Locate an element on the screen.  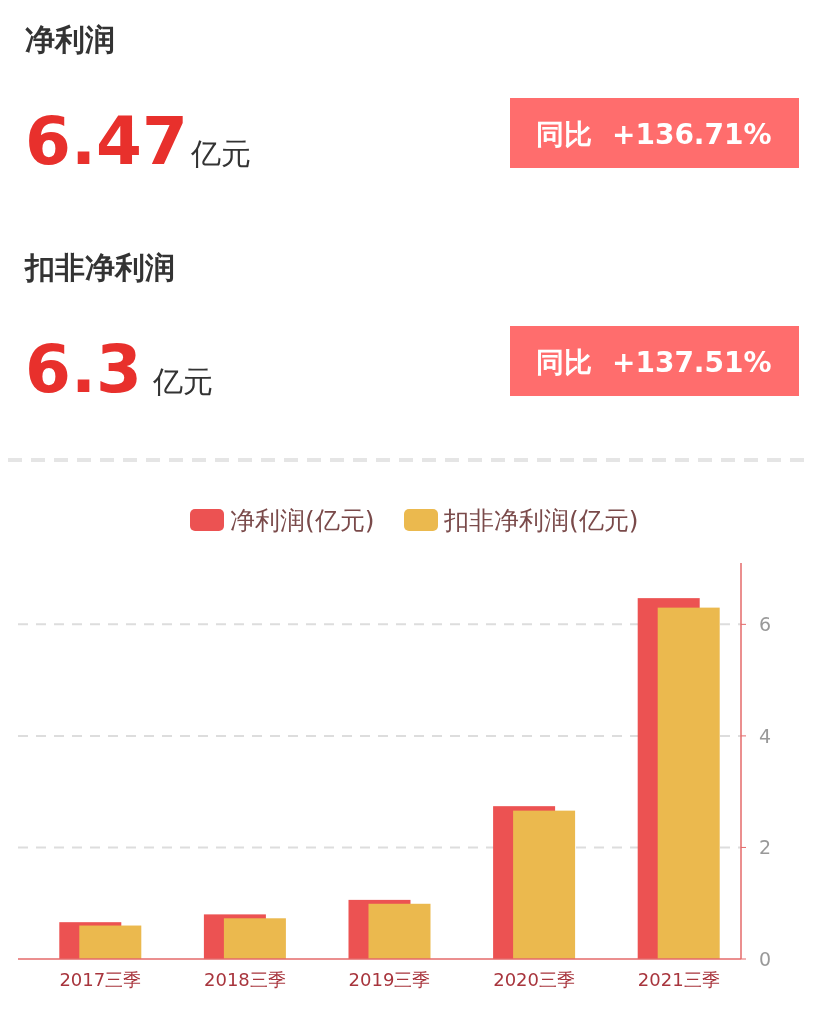
x-tick-label: 2018三季 is located at coordinates (244, 979).